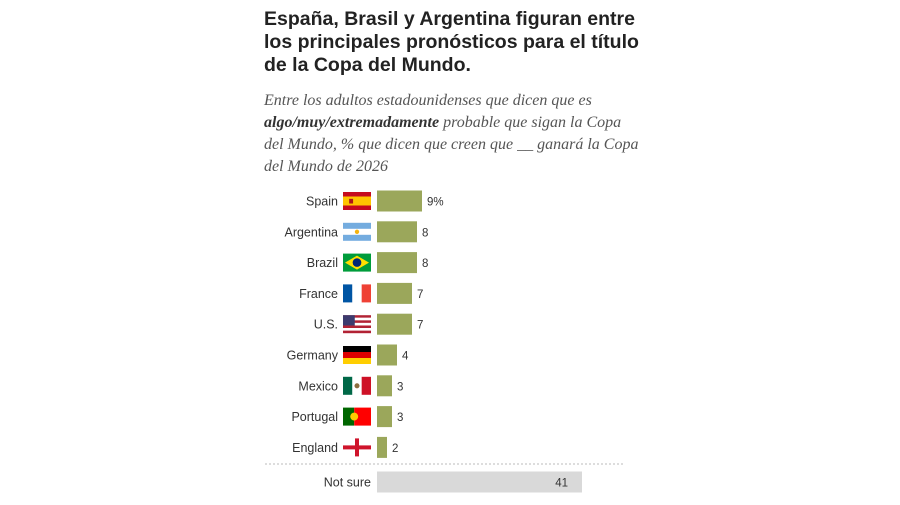  What do you see at coordinates (357, 201) in the screenshot?
I see `spain-flag-icon` at bounding box center [357, 201].